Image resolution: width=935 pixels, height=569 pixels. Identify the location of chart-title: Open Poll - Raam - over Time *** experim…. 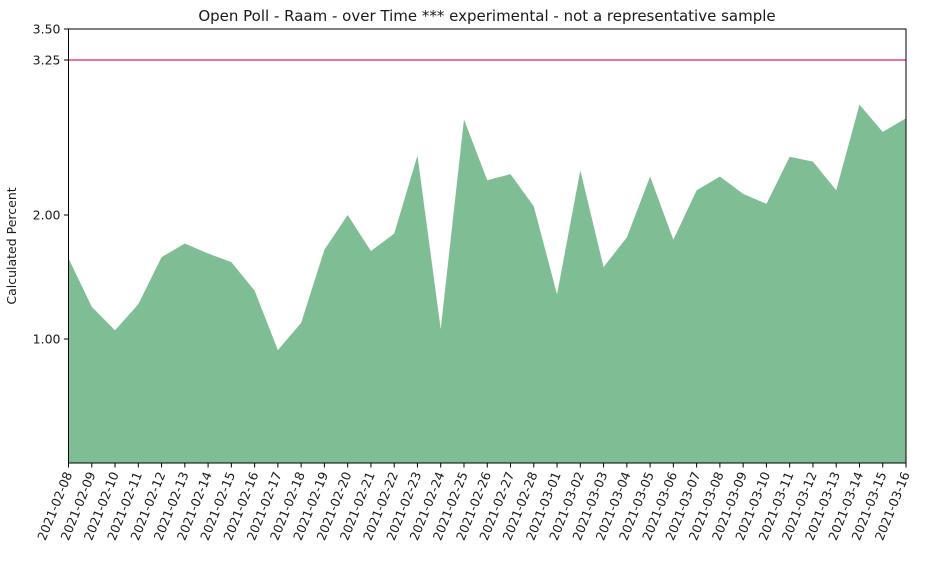
(486, 16).